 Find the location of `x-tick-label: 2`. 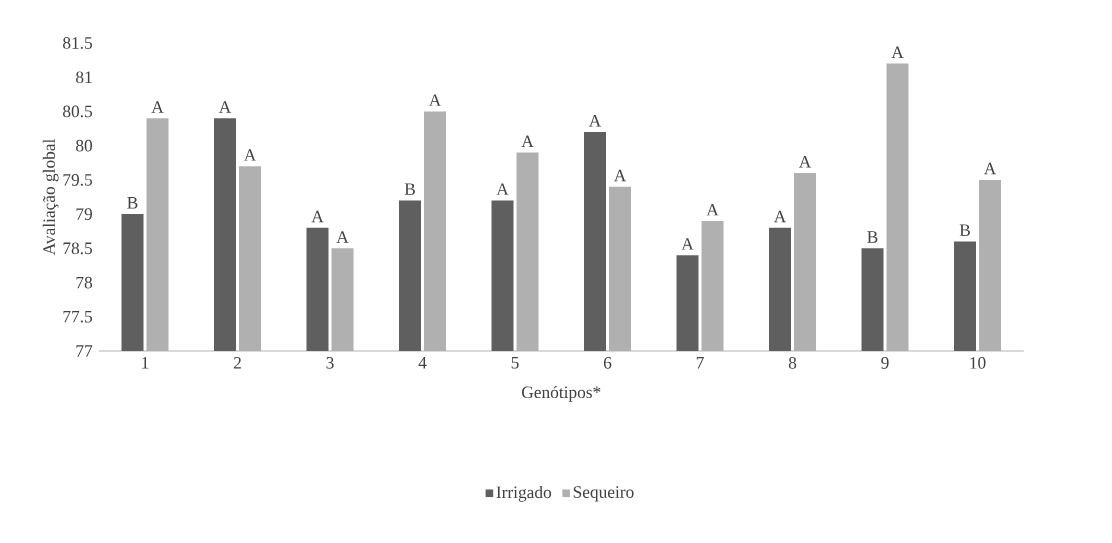

x-tick-label: 2 is located at coordinates (237, 363).